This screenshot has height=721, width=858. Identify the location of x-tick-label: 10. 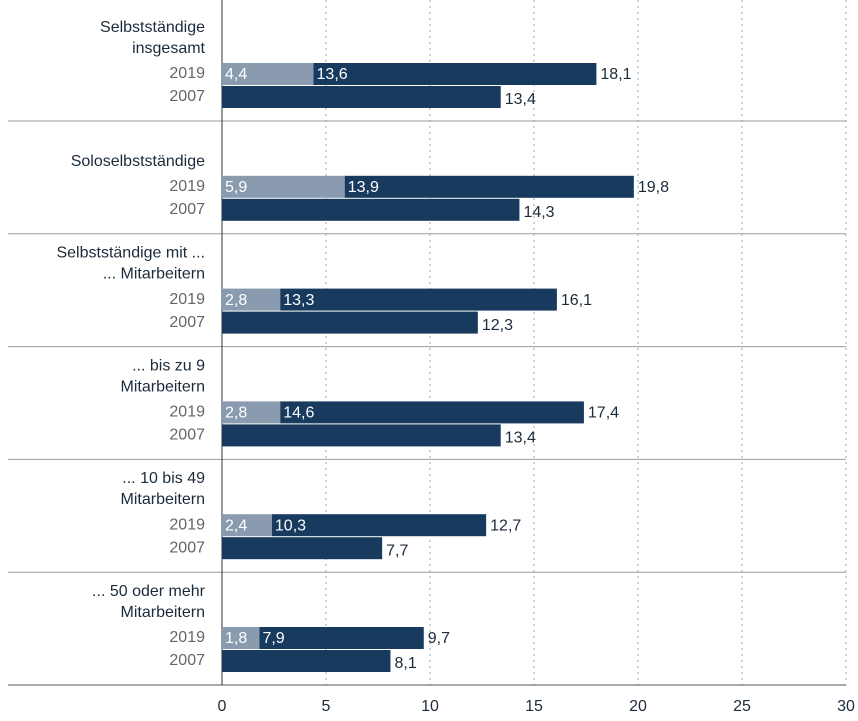
(430, 706).